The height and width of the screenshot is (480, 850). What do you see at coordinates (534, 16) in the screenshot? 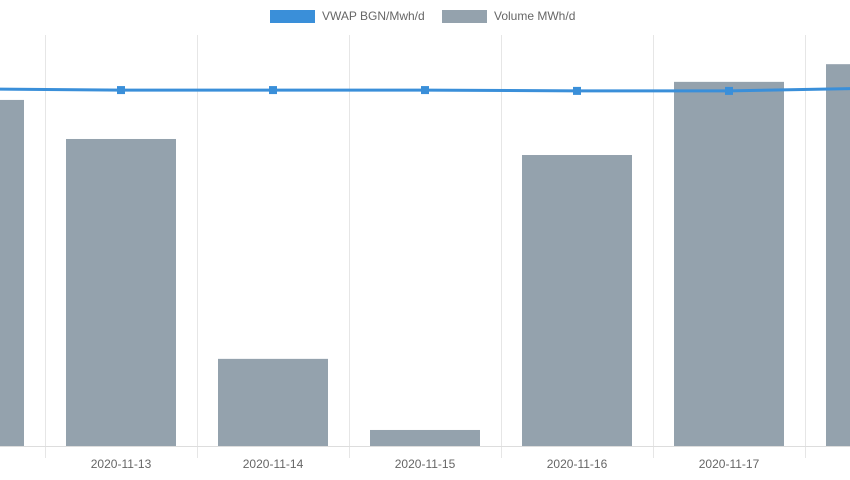
I see `legend-label: Volume MWh/d` at bounding box center [534, 16].